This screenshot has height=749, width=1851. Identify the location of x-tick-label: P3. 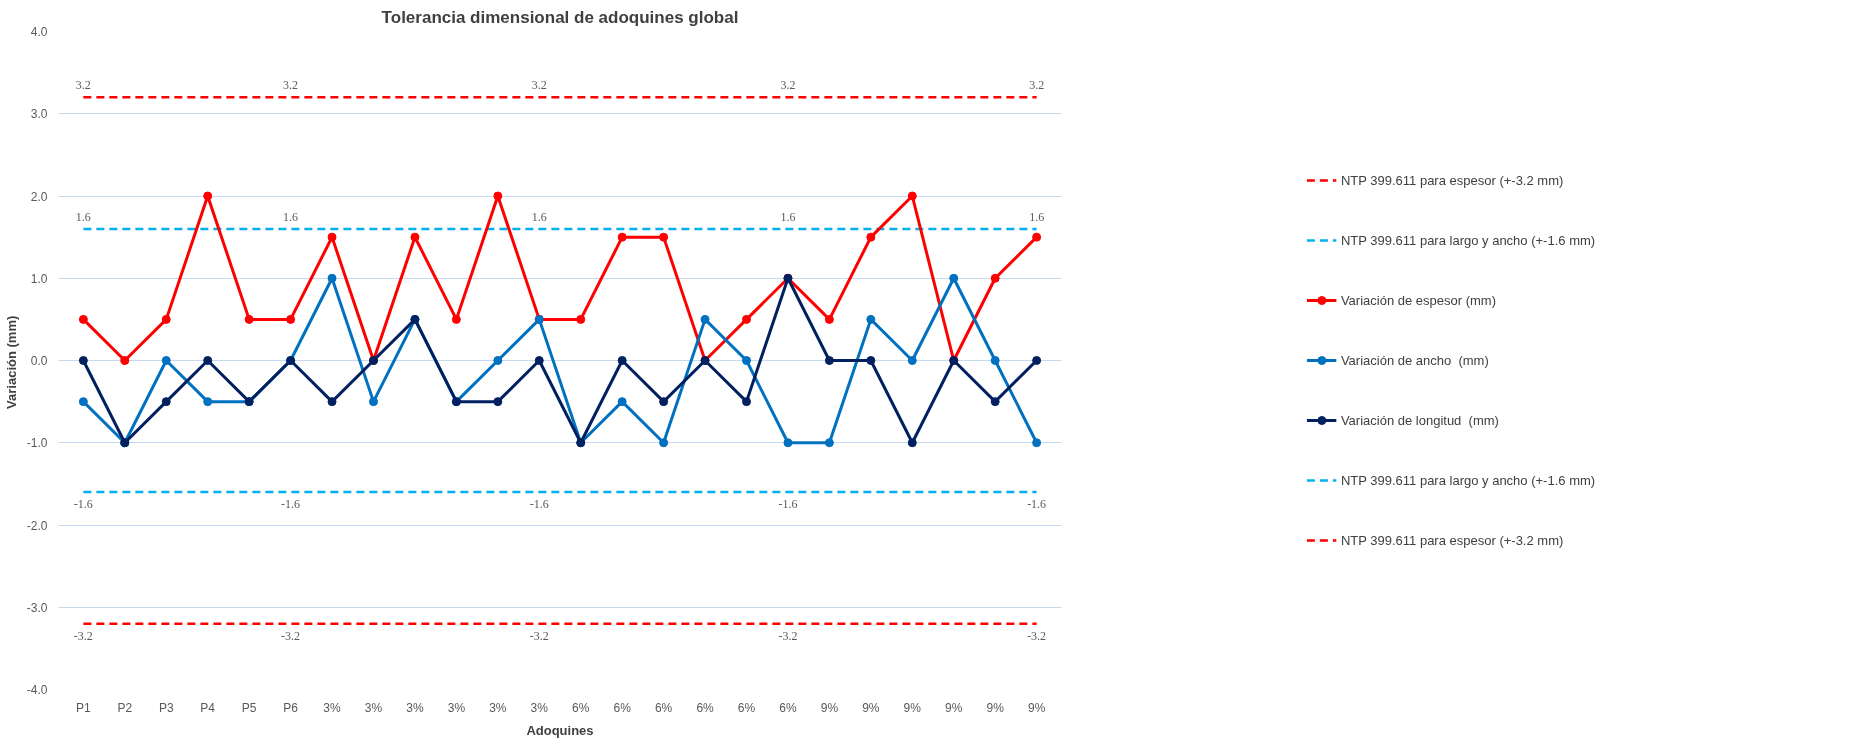
(166, 707).